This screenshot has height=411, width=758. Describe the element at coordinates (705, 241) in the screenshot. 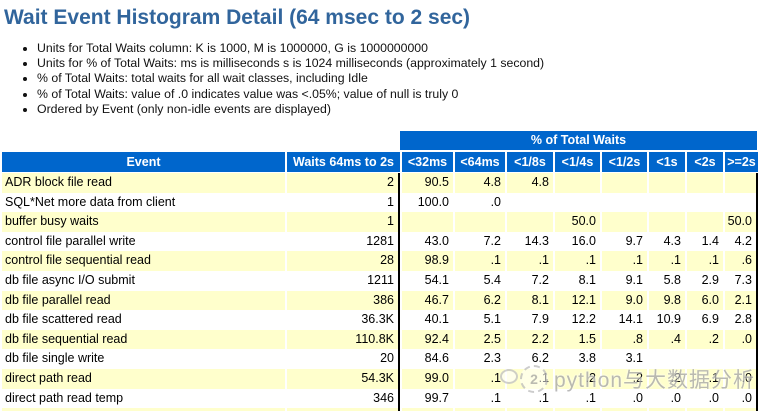

I see `bucket-value-cell: 1.4` at that location.